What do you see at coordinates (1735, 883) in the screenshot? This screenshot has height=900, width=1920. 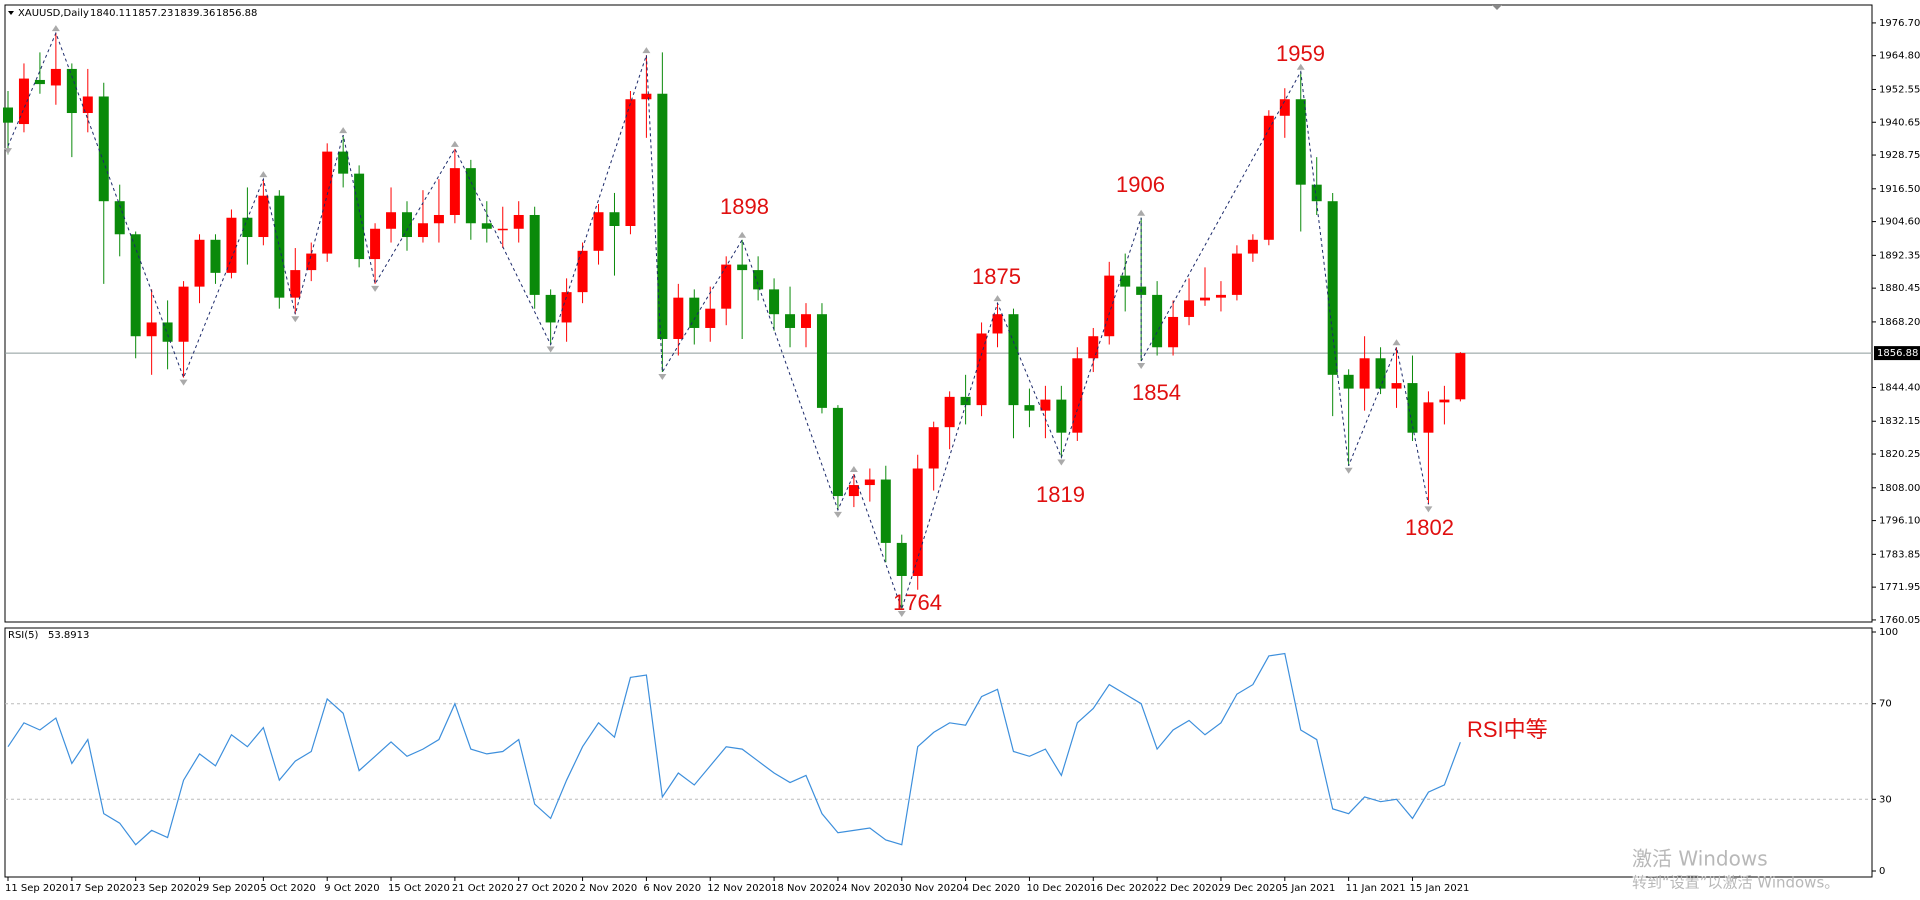 I see `watermark-subtitle: 转到“设置”以激活 Windows。` at bounding box center [1735, 883].